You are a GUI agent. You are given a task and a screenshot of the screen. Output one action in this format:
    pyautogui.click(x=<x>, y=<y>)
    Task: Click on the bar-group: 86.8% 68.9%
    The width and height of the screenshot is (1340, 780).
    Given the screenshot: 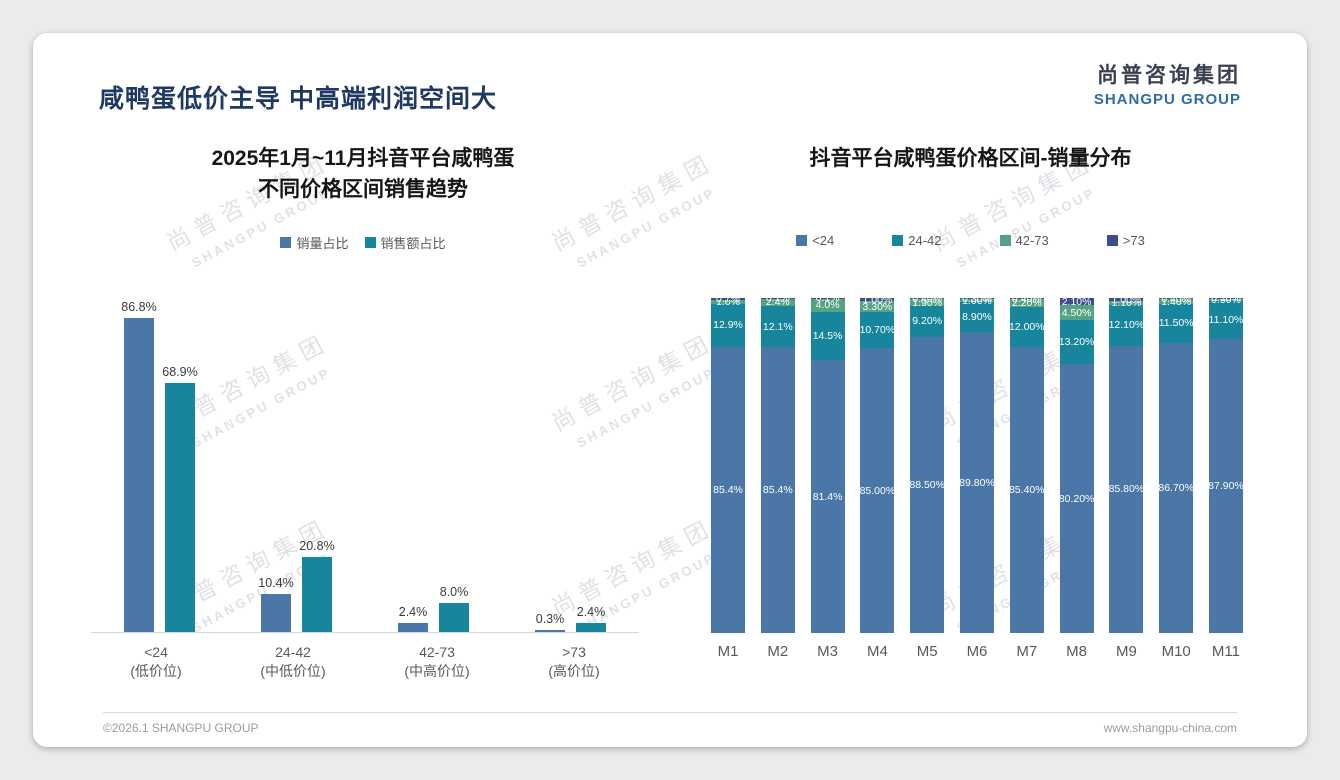 What is the action you would take?
    pyautogui.click(x=159, y=466)
    